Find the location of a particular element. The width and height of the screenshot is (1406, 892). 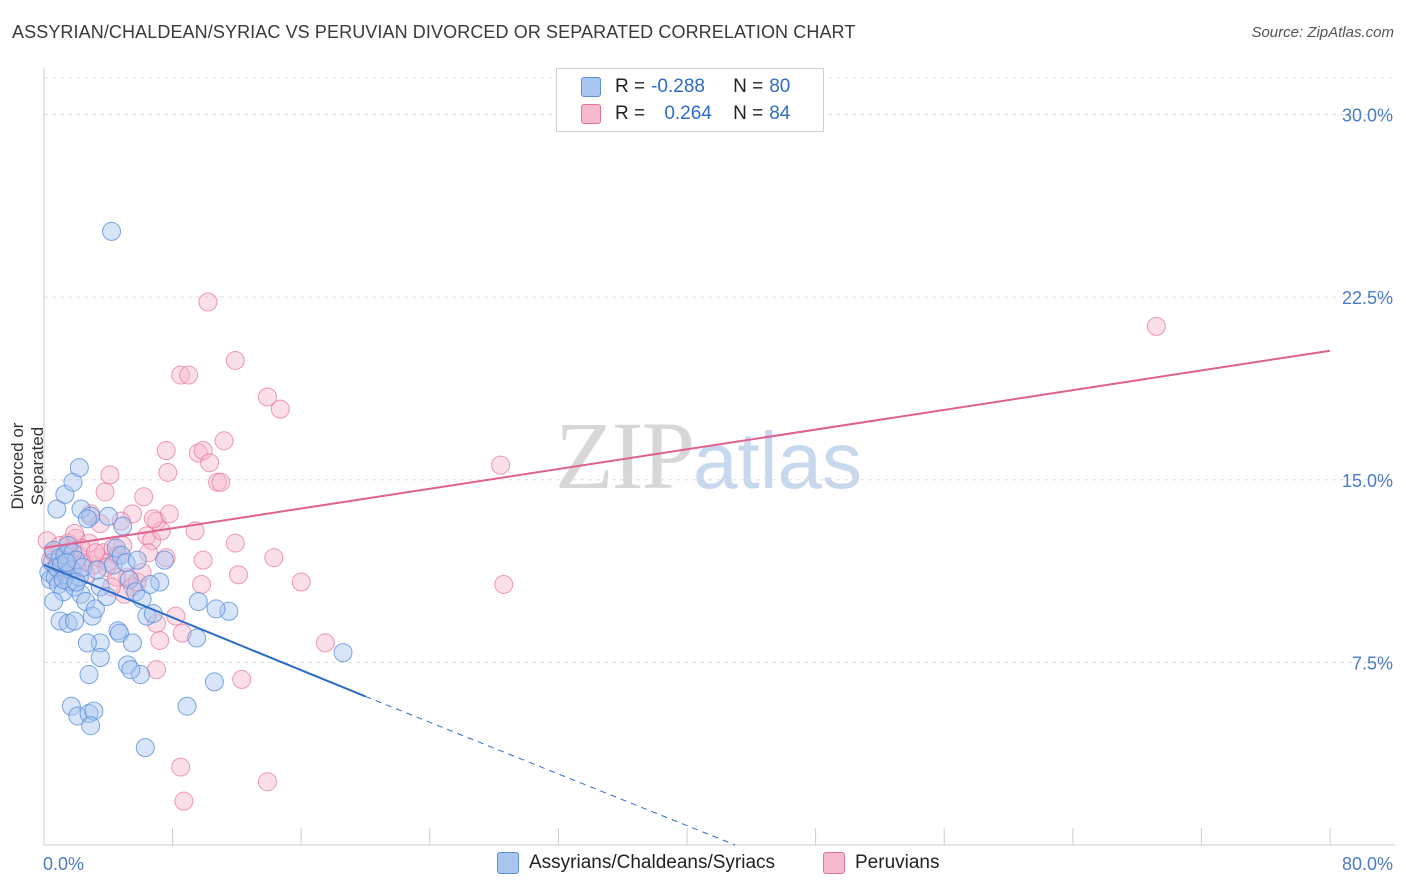

legend-r-label: R = is located at coordinates (630, 113).